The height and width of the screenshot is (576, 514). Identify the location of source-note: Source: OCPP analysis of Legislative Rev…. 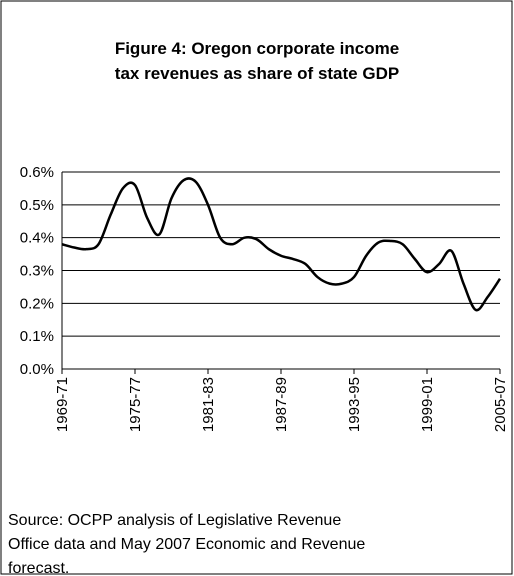
(174, 520).